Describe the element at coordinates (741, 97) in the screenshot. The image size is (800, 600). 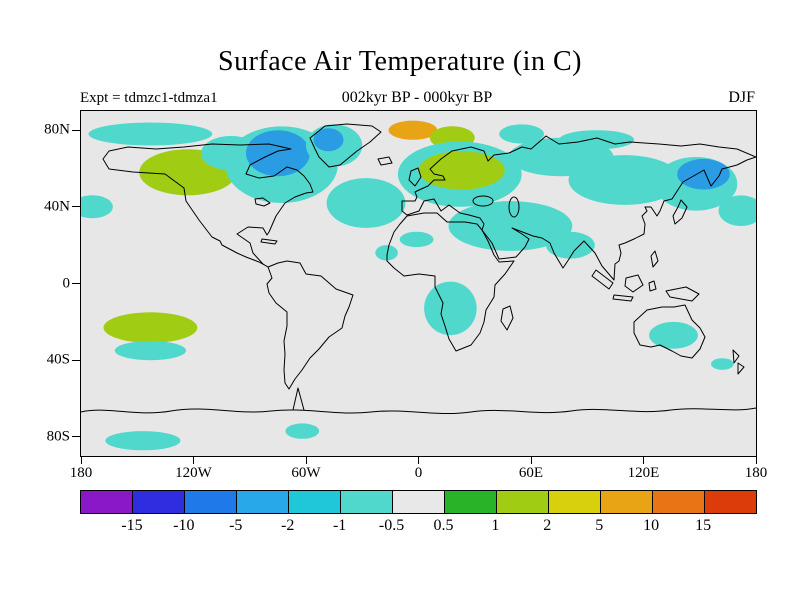
I see `season-label: DJF` at that location.